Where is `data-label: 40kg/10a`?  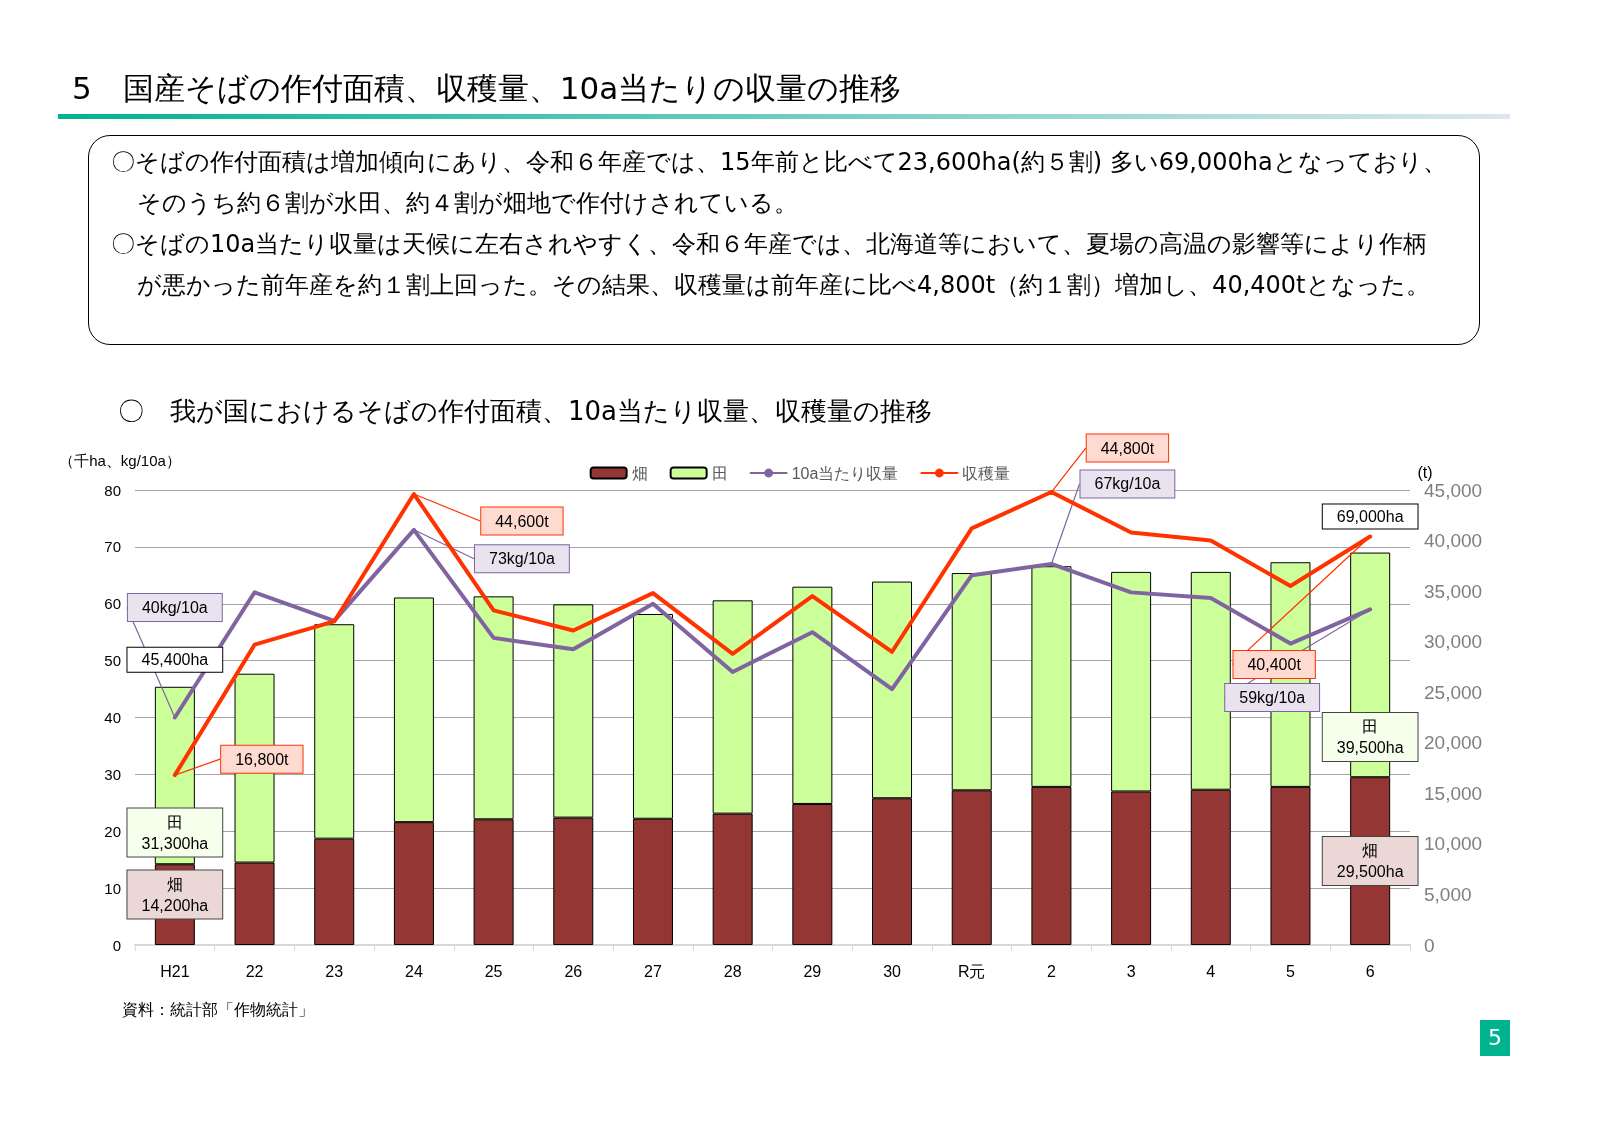
data-label: 40kg/10a is located at coordinates (174, 607).